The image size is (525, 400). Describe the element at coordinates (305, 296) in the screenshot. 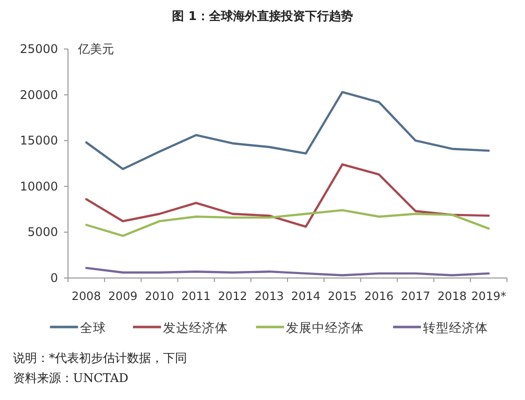

I see `x-tick-label: 2014` at that location.